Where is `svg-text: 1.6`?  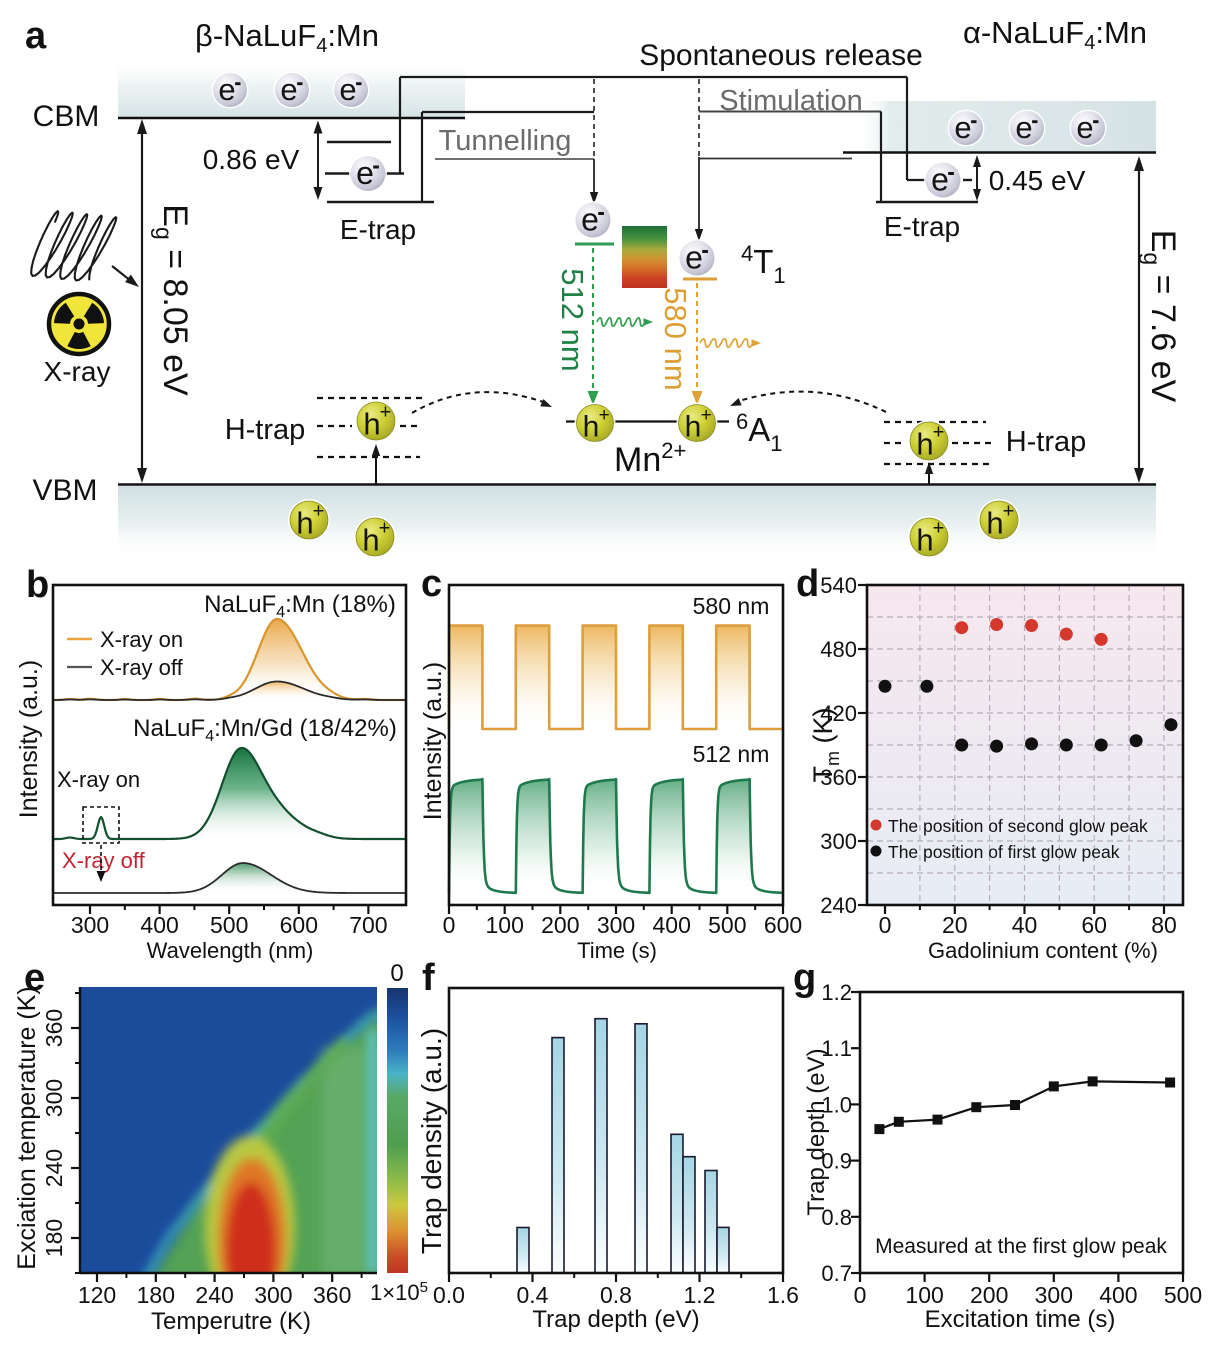
svg-text: 1.6 is located at coordinates (783, 1295).